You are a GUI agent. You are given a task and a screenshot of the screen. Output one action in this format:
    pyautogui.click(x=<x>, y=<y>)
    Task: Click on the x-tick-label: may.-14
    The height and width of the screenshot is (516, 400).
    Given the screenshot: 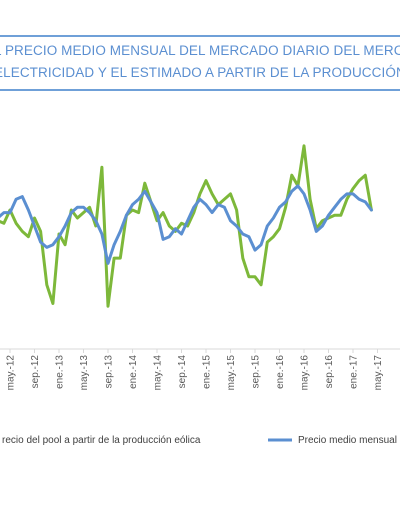 What is the action you would take?
    pyautogui.click(x=158, y=373)
    